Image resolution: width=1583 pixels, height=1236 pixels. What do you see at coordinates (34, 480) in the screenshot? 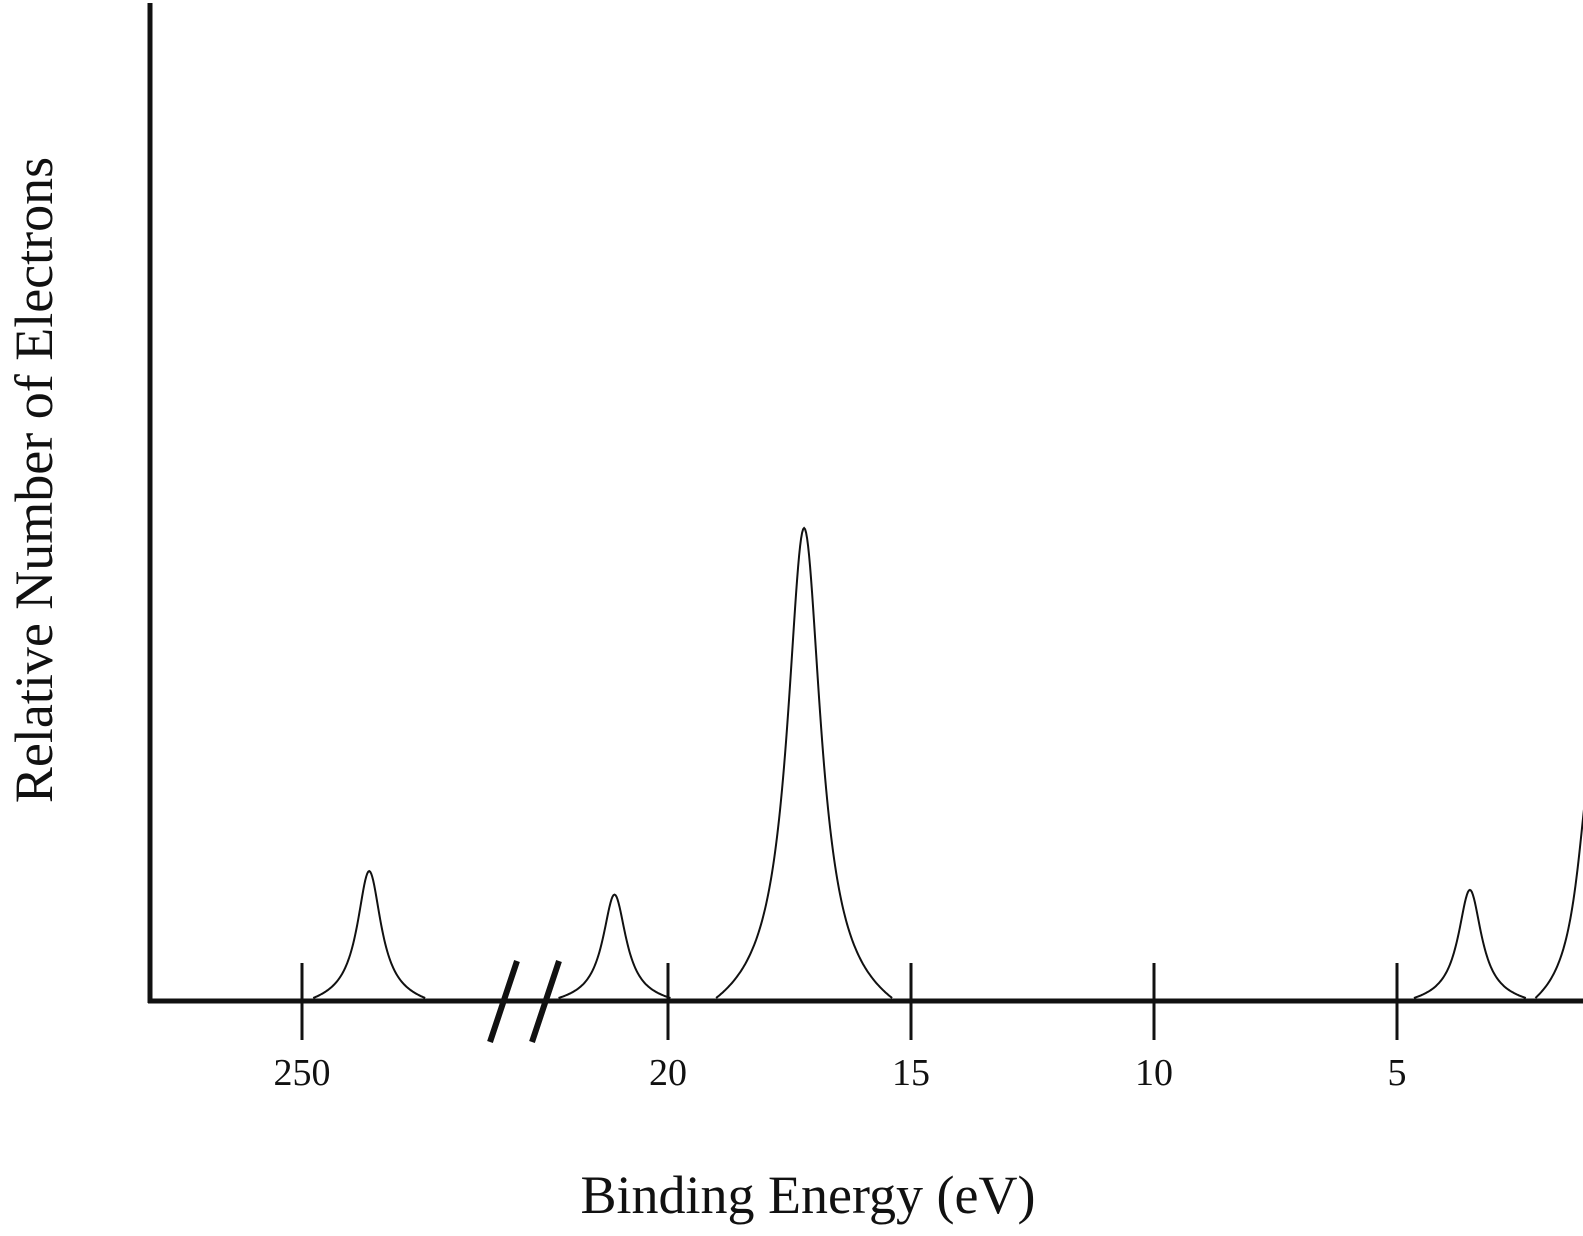
I see `y-axis-title: Relative Number of Electrons` at bounding box center [34, 480].